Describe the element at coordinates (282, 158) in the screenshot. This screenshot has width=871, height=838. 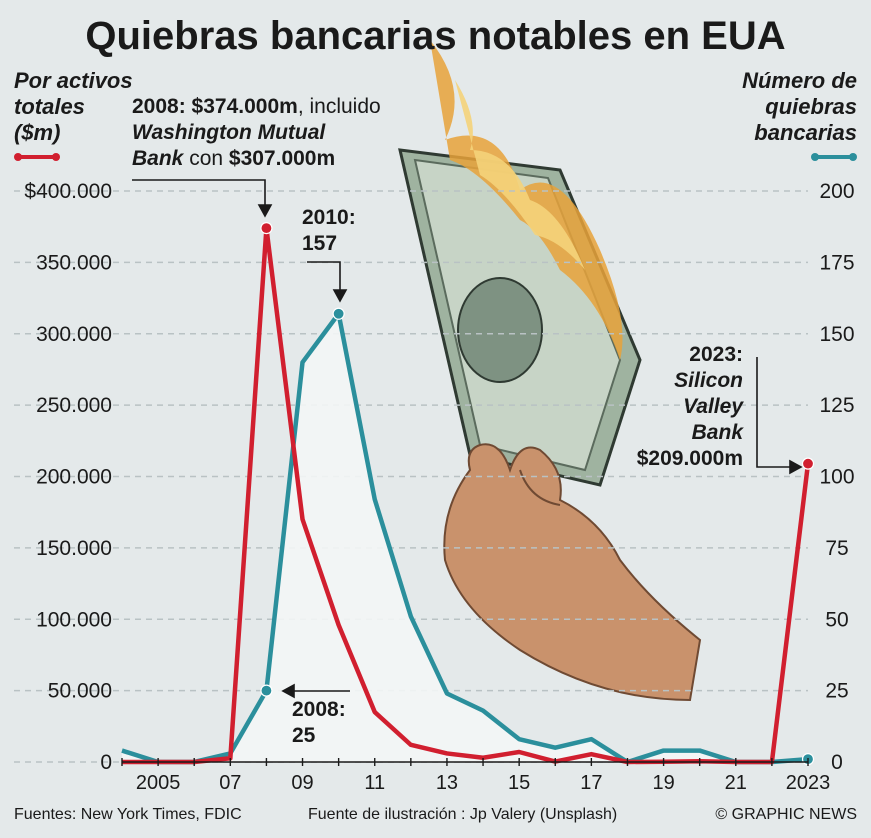
I see `annotation-text: $307.000m` at that location.